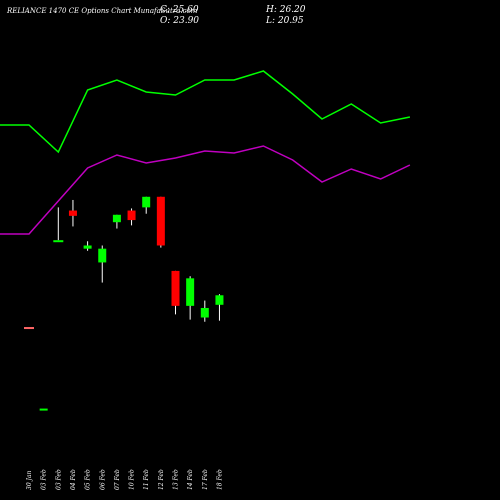 This screenshot has width=500, height=500. What do you see at coordinates (161, 479) in the screenshot?
I see `x-tick-label: 12 Feb` at bounding box center [161, 479].